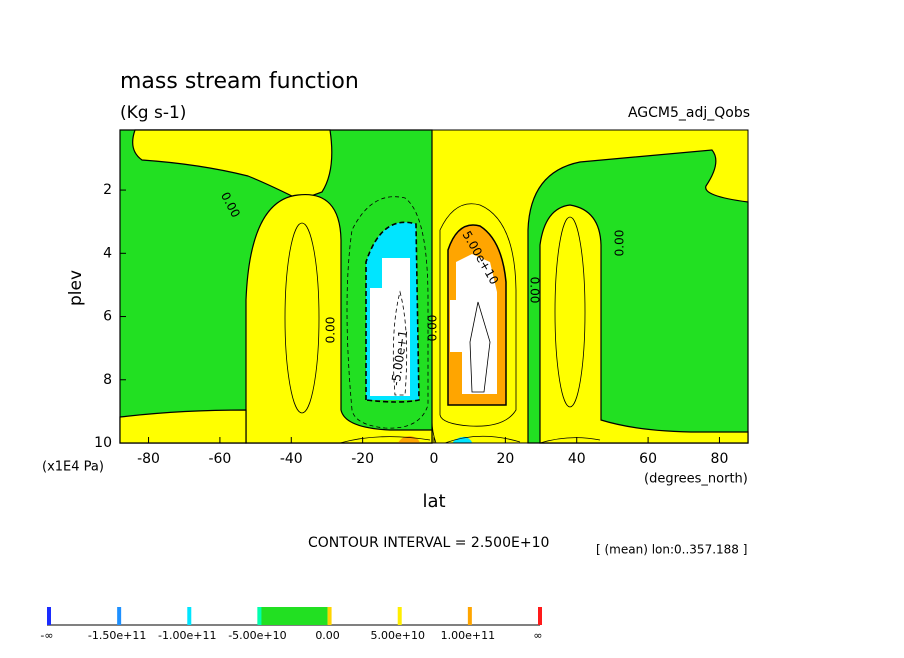 This screenshot has width=904, height=658. What do you see at coordinates (696, 479) in the screenshot?
I see `x-units: (degrees_north)` at bounding box center [696, 479].